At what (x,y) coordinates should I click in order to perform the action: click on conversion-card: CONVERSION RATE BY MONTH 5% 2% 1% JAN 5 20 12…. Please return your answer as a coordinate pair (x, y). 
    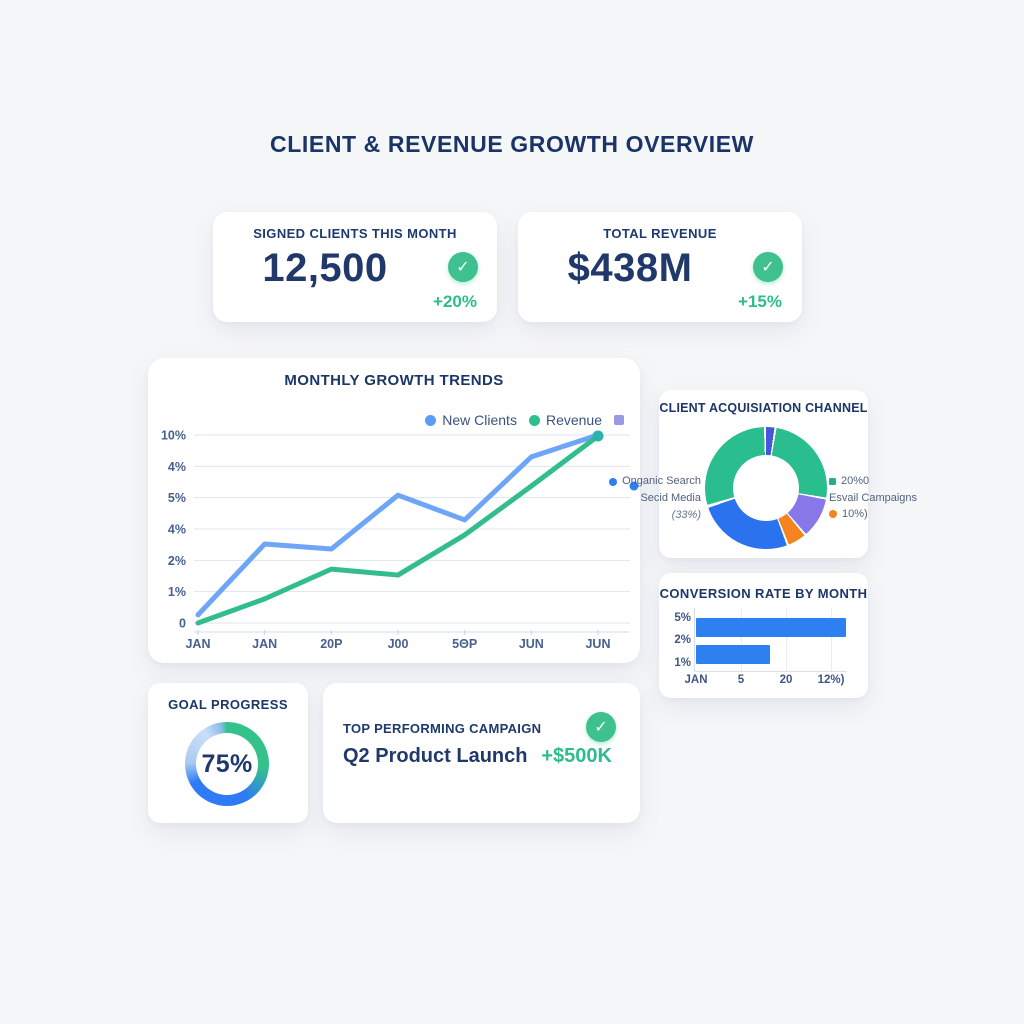
    Looking at the image, I should click on (763, 635).